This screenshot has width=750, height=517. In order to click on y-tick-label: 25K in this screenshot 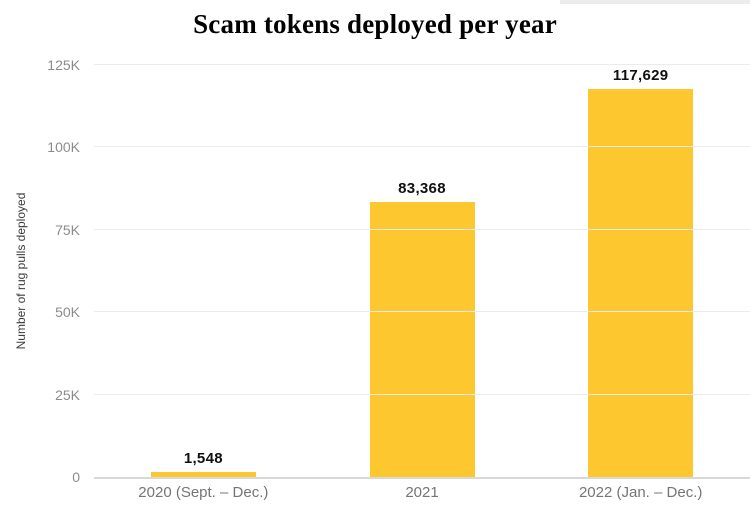, I will do `click(67, 394)`.